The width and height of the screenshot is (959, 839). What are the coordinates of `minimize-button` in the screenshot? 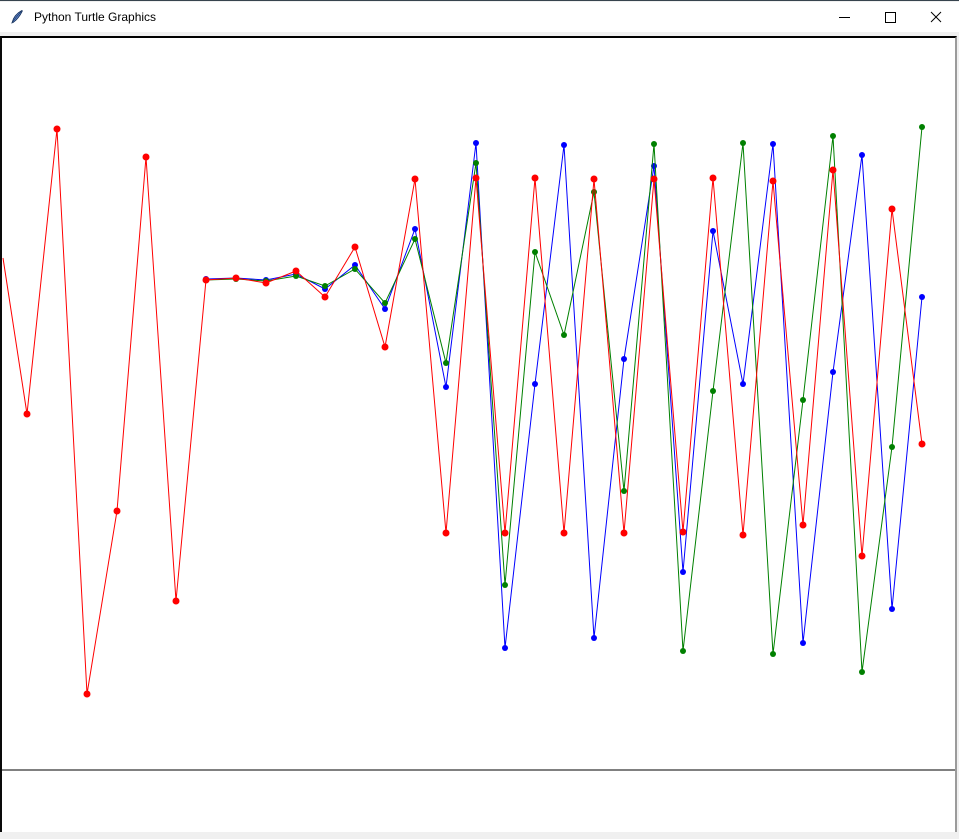 It's located at (844, 17).